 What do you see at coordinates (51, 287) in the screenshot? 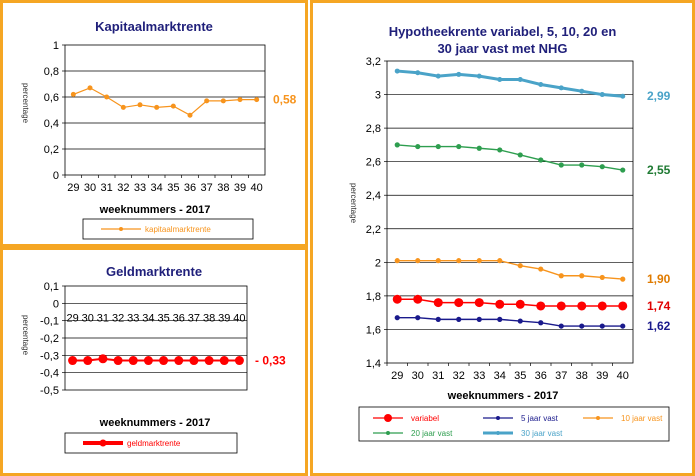
I see `y-tick-label: 0,1` at bounding box center [51, 287].